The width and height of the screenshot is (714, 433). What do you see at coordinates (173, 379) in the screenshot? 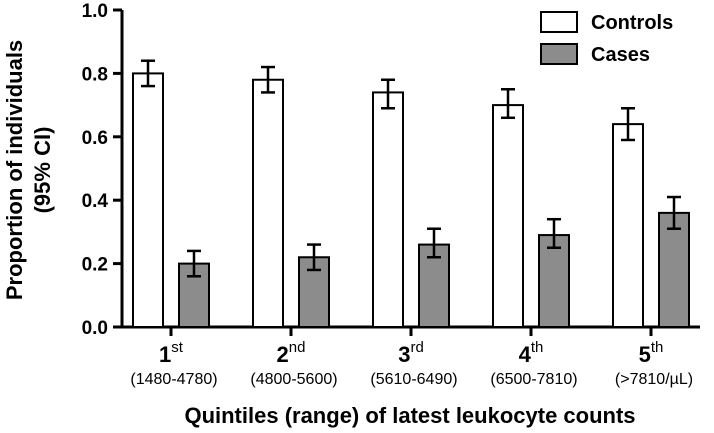
I see `x-range-label-1: (1480-4780)` at bounding box center [173, 379].